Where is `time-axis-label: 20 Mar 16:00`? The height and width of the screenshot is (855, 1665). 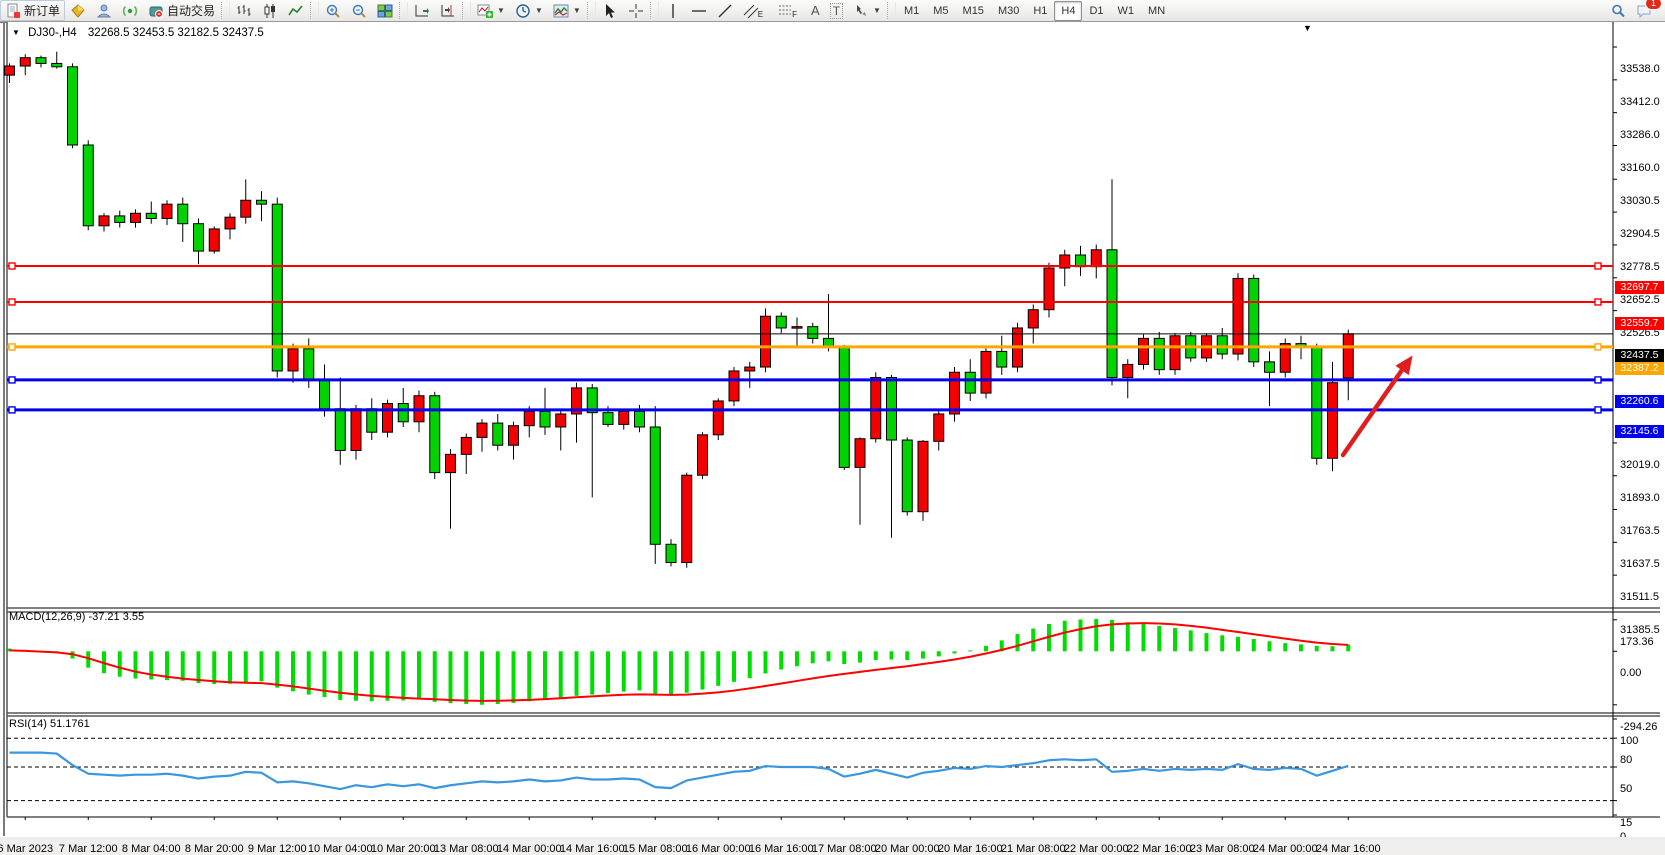
time-axis-label: 20 Mar 16:00 is located at coordinates (970, 849).